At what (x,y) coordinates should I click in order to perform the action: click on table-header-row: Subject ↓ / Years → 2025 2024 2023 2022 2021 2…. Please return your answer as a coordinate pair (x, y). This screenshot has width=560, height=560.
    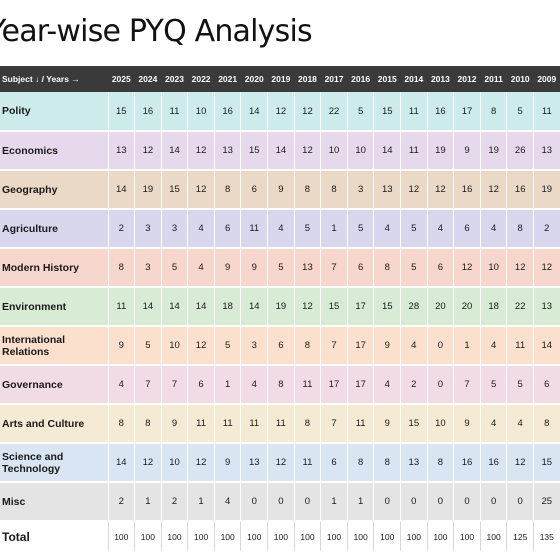
    Looking at the image, I should click on (280, 79).